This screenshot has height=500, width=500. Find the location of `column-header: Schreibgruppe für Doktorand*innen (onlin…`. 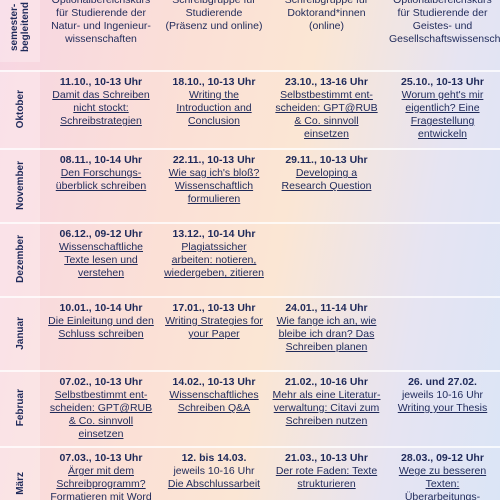

column-header: Schreibgruppe für Doktorand*innen (onlin… is located at coordinates (326, 16).